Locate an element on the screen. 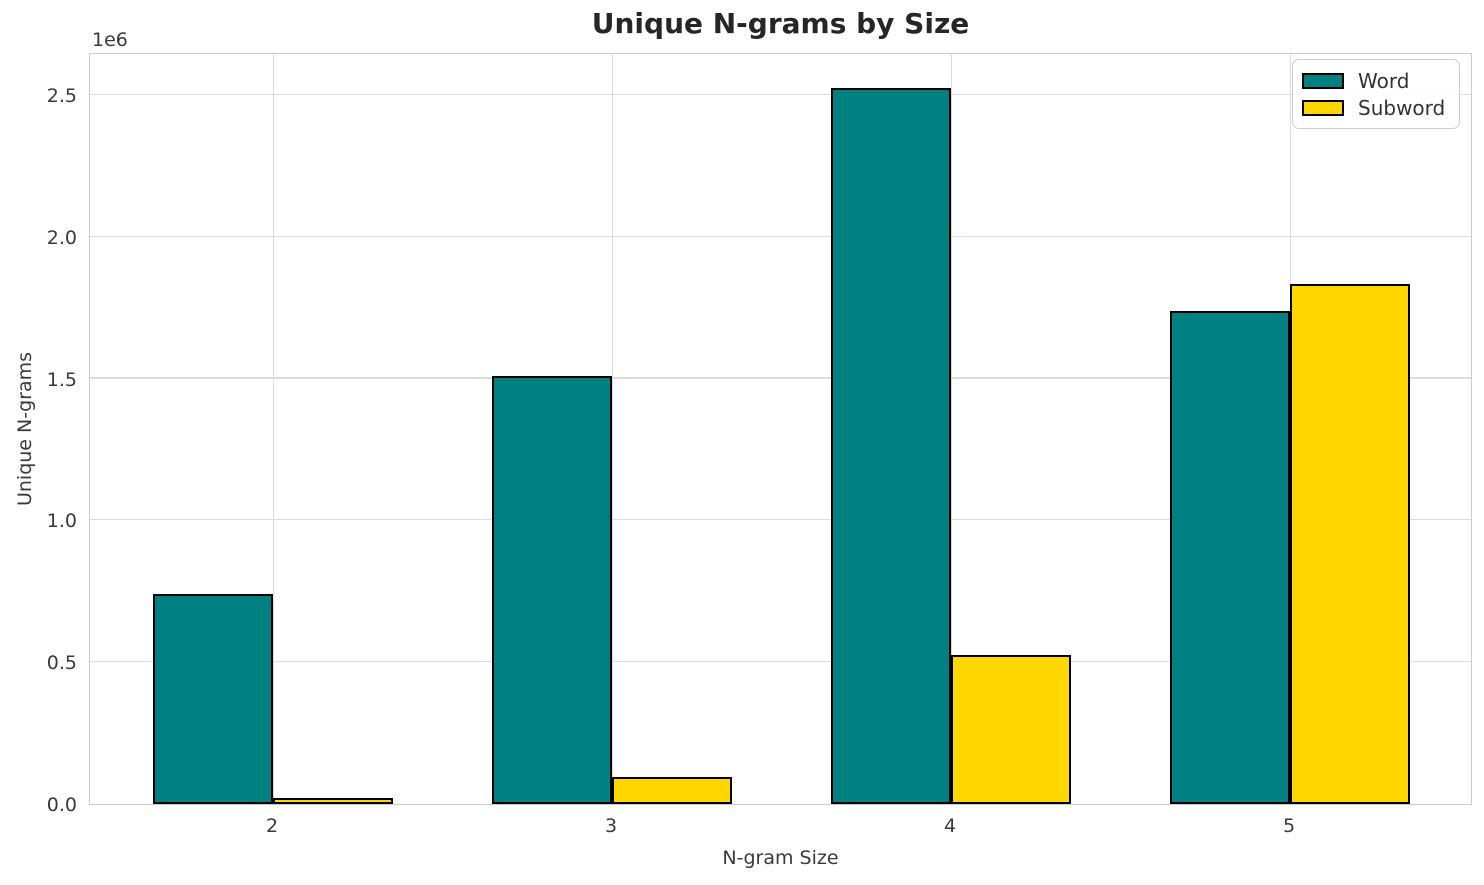  legend-label: Word is located at coordinates (1384, 81).